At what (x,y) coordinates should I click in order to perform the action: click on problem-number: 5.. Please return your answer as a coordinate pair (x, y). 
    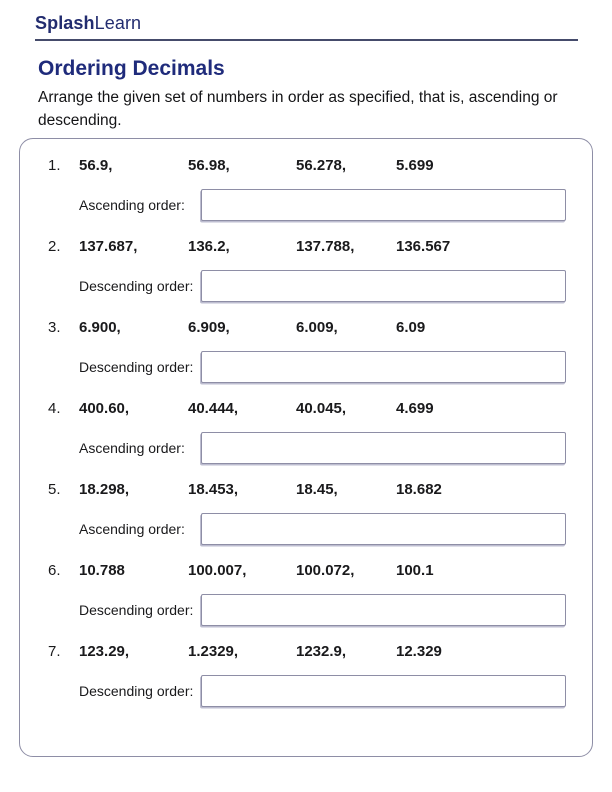
    Looking at the image, I should click on (54, 489).